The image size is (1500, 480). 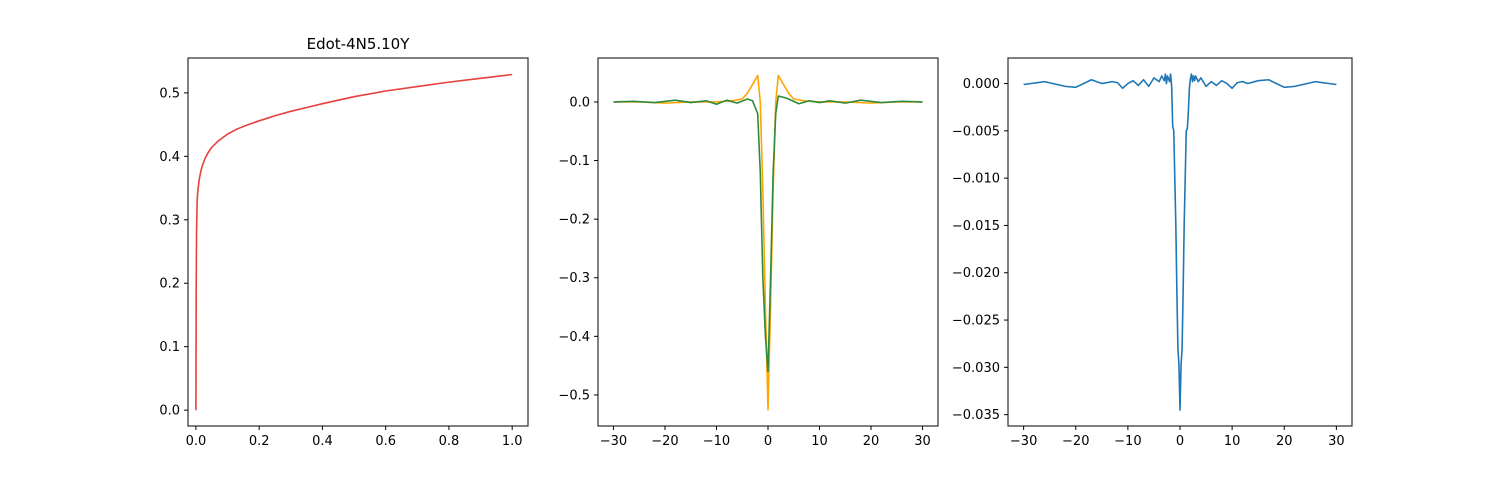 I want to click on y-tick-label: −0.5, so click(x=574, y=395).